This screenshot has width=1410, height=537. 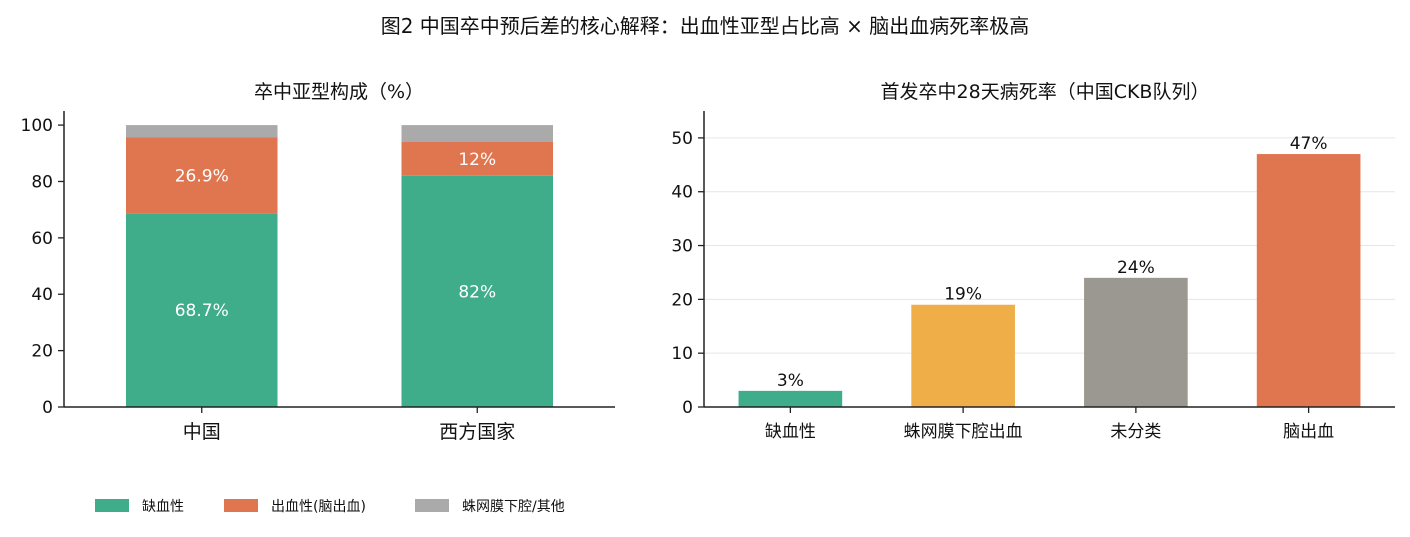 I want to click on segment-value-label: 12%, so click(x=477, y=160).